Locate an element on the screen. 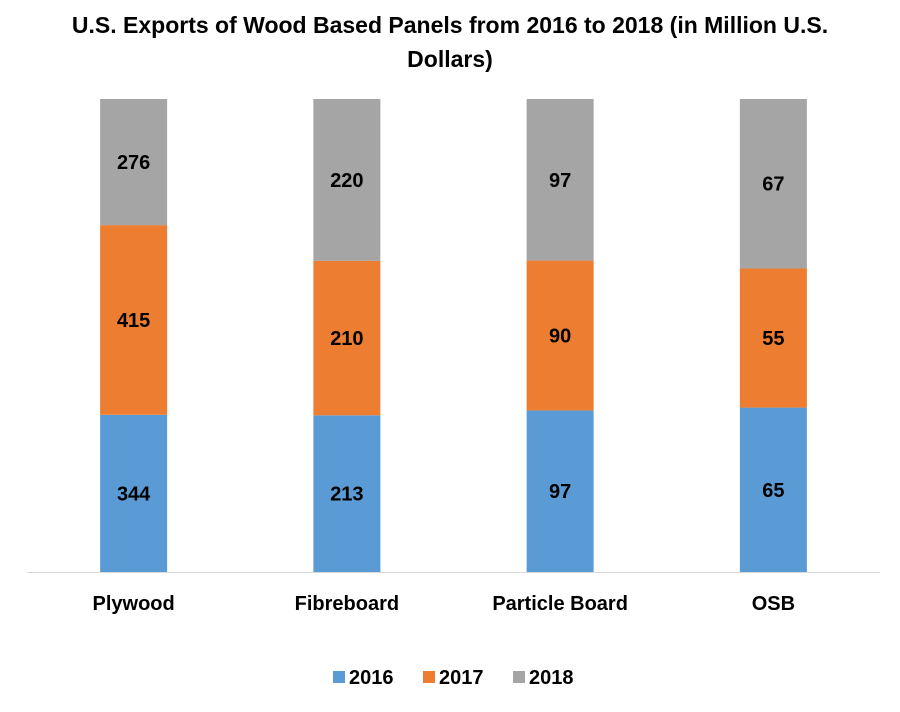 The height and width of the screenshot is (712, 900). bar-osb-2016 is located at coordinates (773, 489).